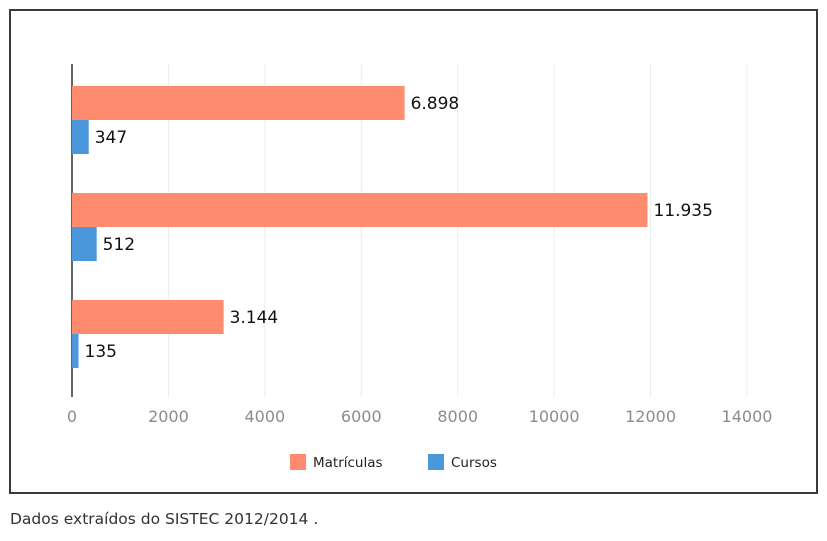 Image resolution: width=827 pixels, height=541 pixels. Describe the element at coordinates (348, 463) in the screenshot. I see `legend-label-matriculas: Matrículas` at that location.